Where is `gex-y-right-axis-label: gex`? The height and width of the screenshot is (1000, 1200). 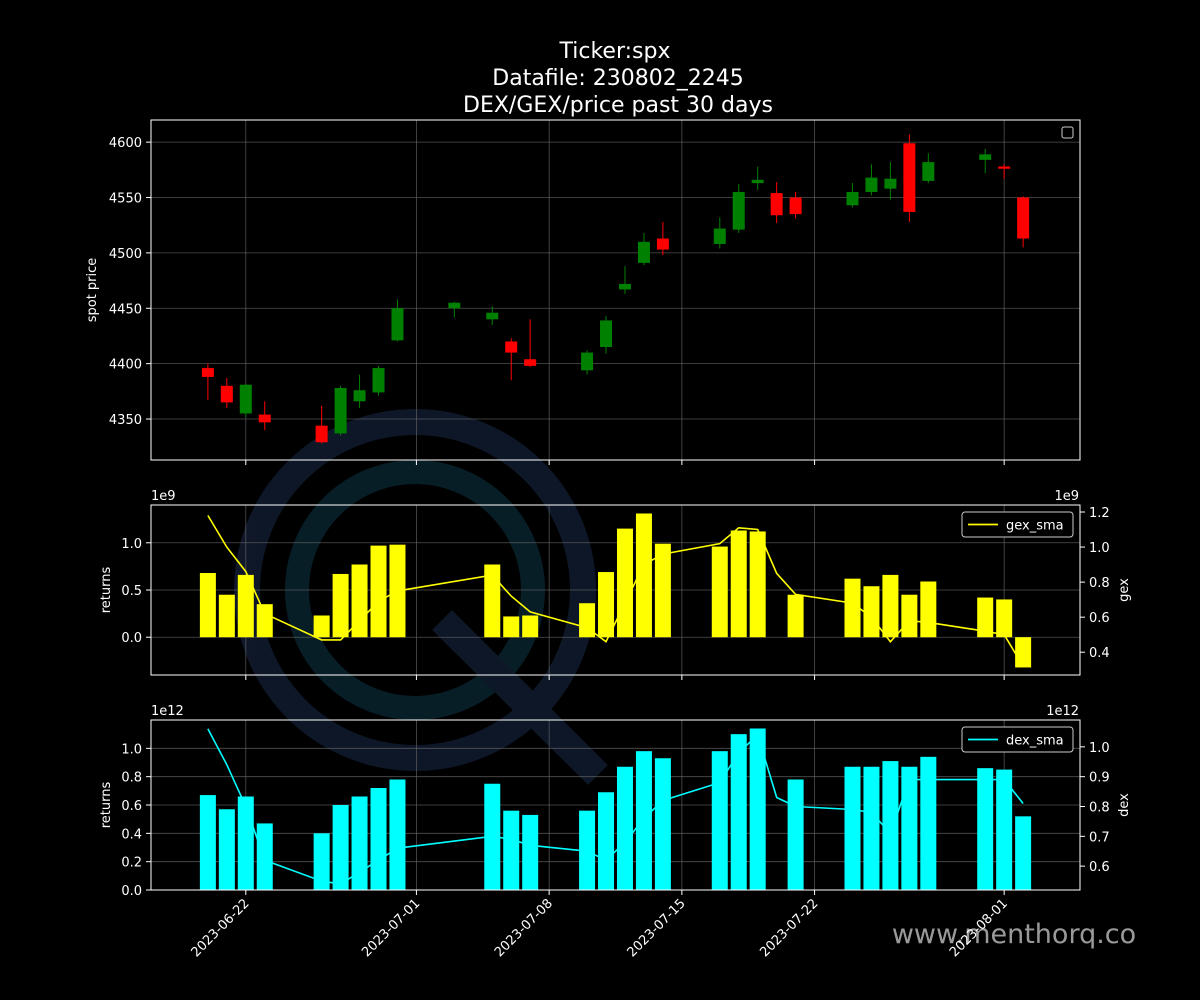
gex-y-right-axis-label: gex is located at coordinates (1124, 590).